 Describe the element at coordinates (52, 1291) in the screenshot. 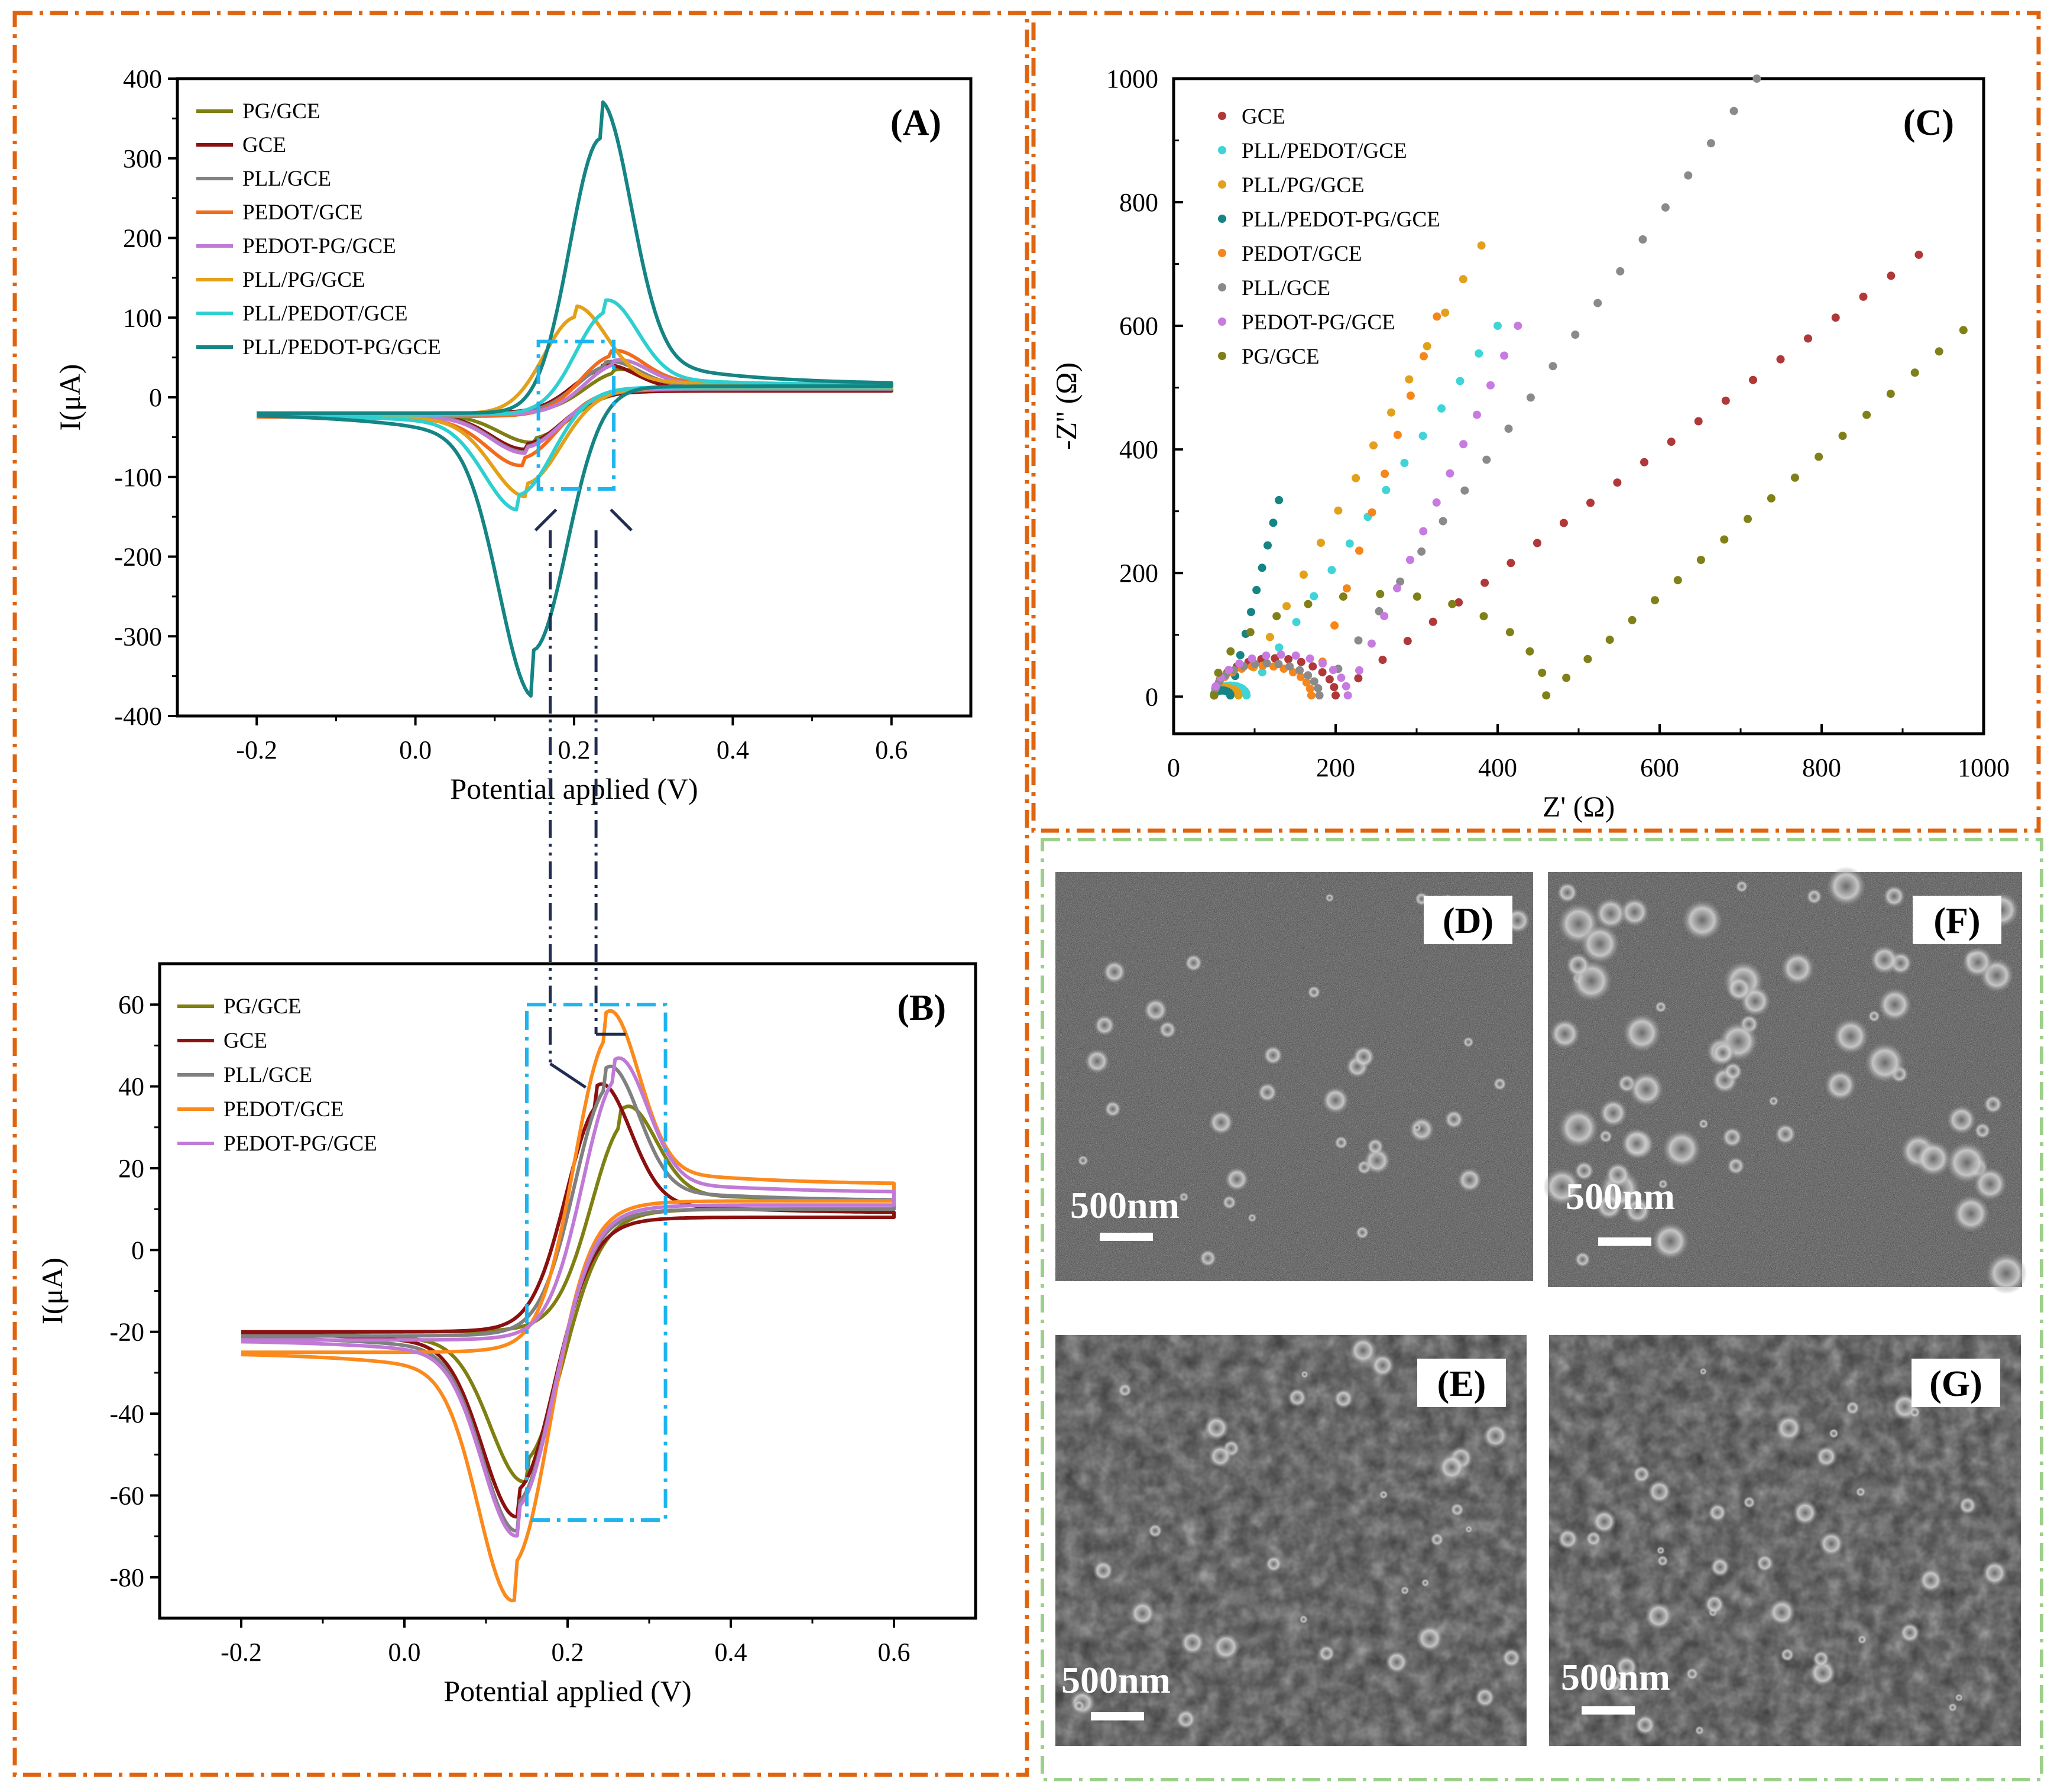

I see `y-axis-label: I(μA)` at that location.